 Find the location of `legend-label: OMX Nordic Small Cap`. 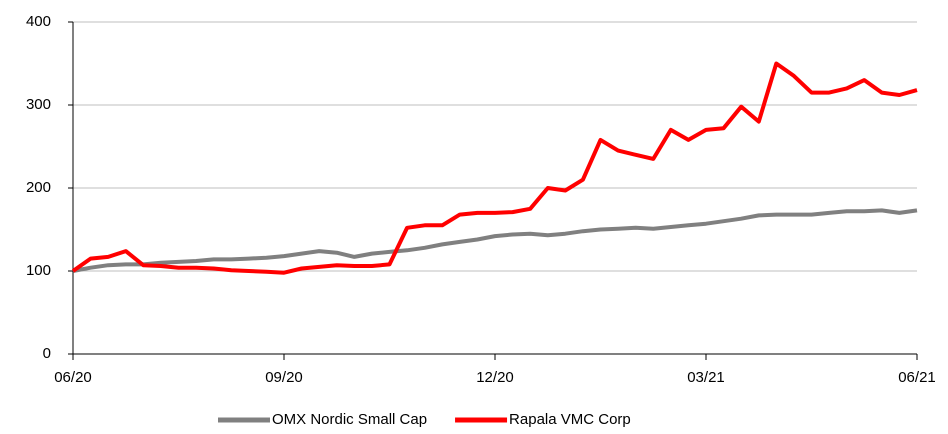

legend-label: OMX Nordic Small Cap is located at coordinates (349, 419).